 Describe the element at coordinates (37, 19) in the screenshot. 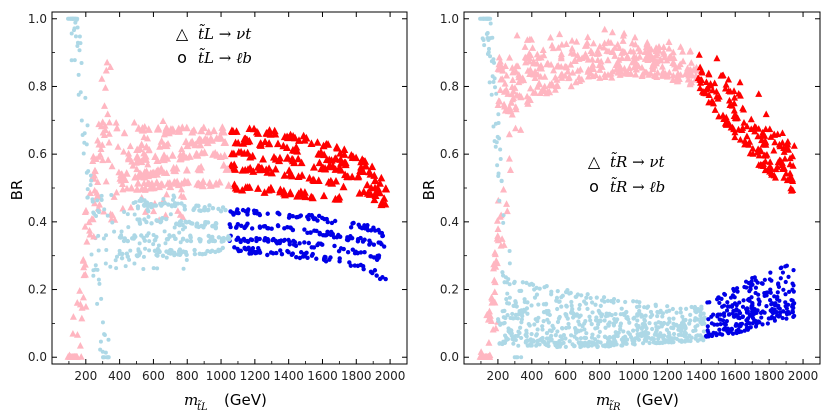

I see `y-tick-label: 1.0` at that location.